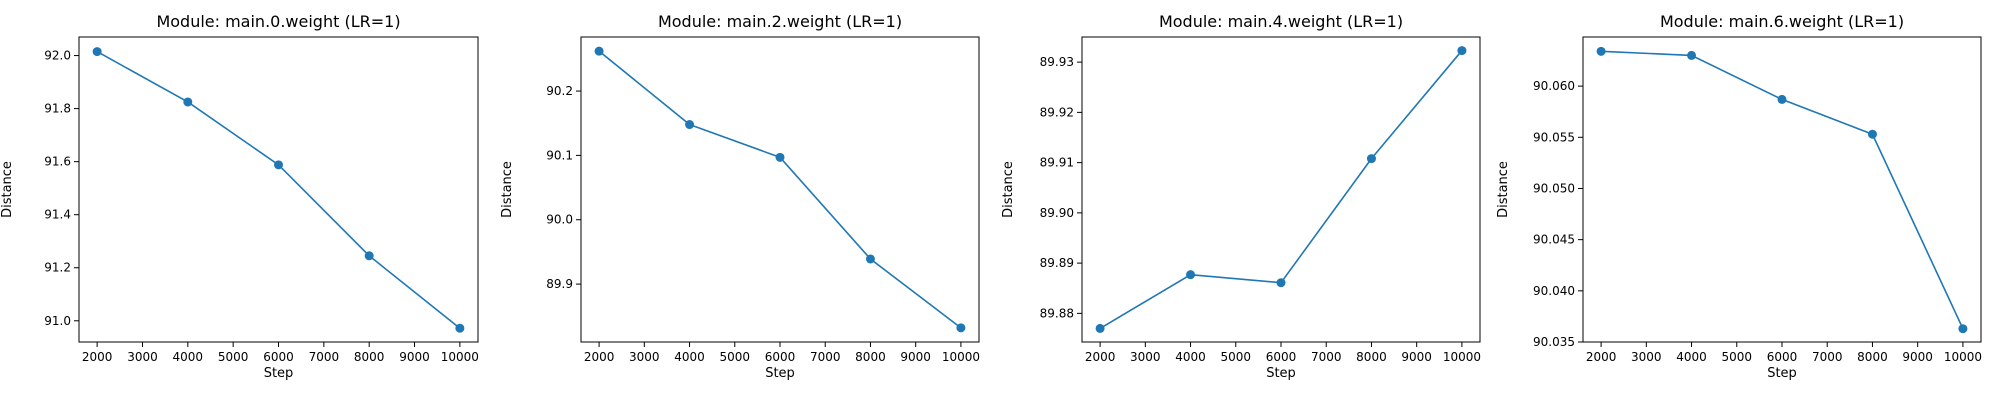  I want to click on y-tick-label: 90.2, so click(559, 91).